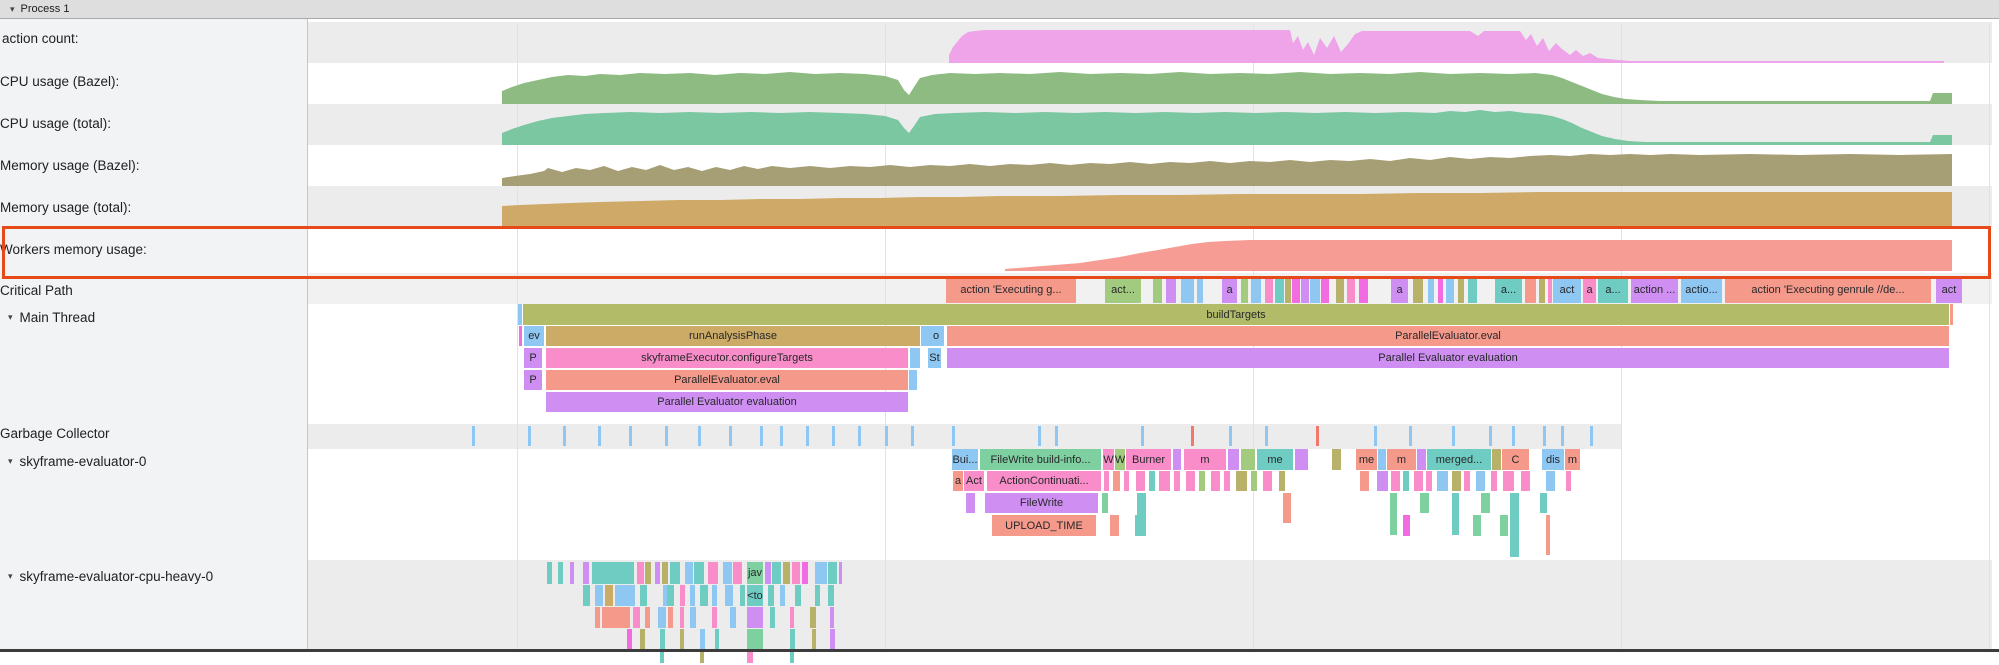 Image resolution: width=1999 pixels, height=665 pixels. What do you see at coordinates (533, 358) in the screenshot?
I see `trace-block: P` at bounding box center [533, 358].